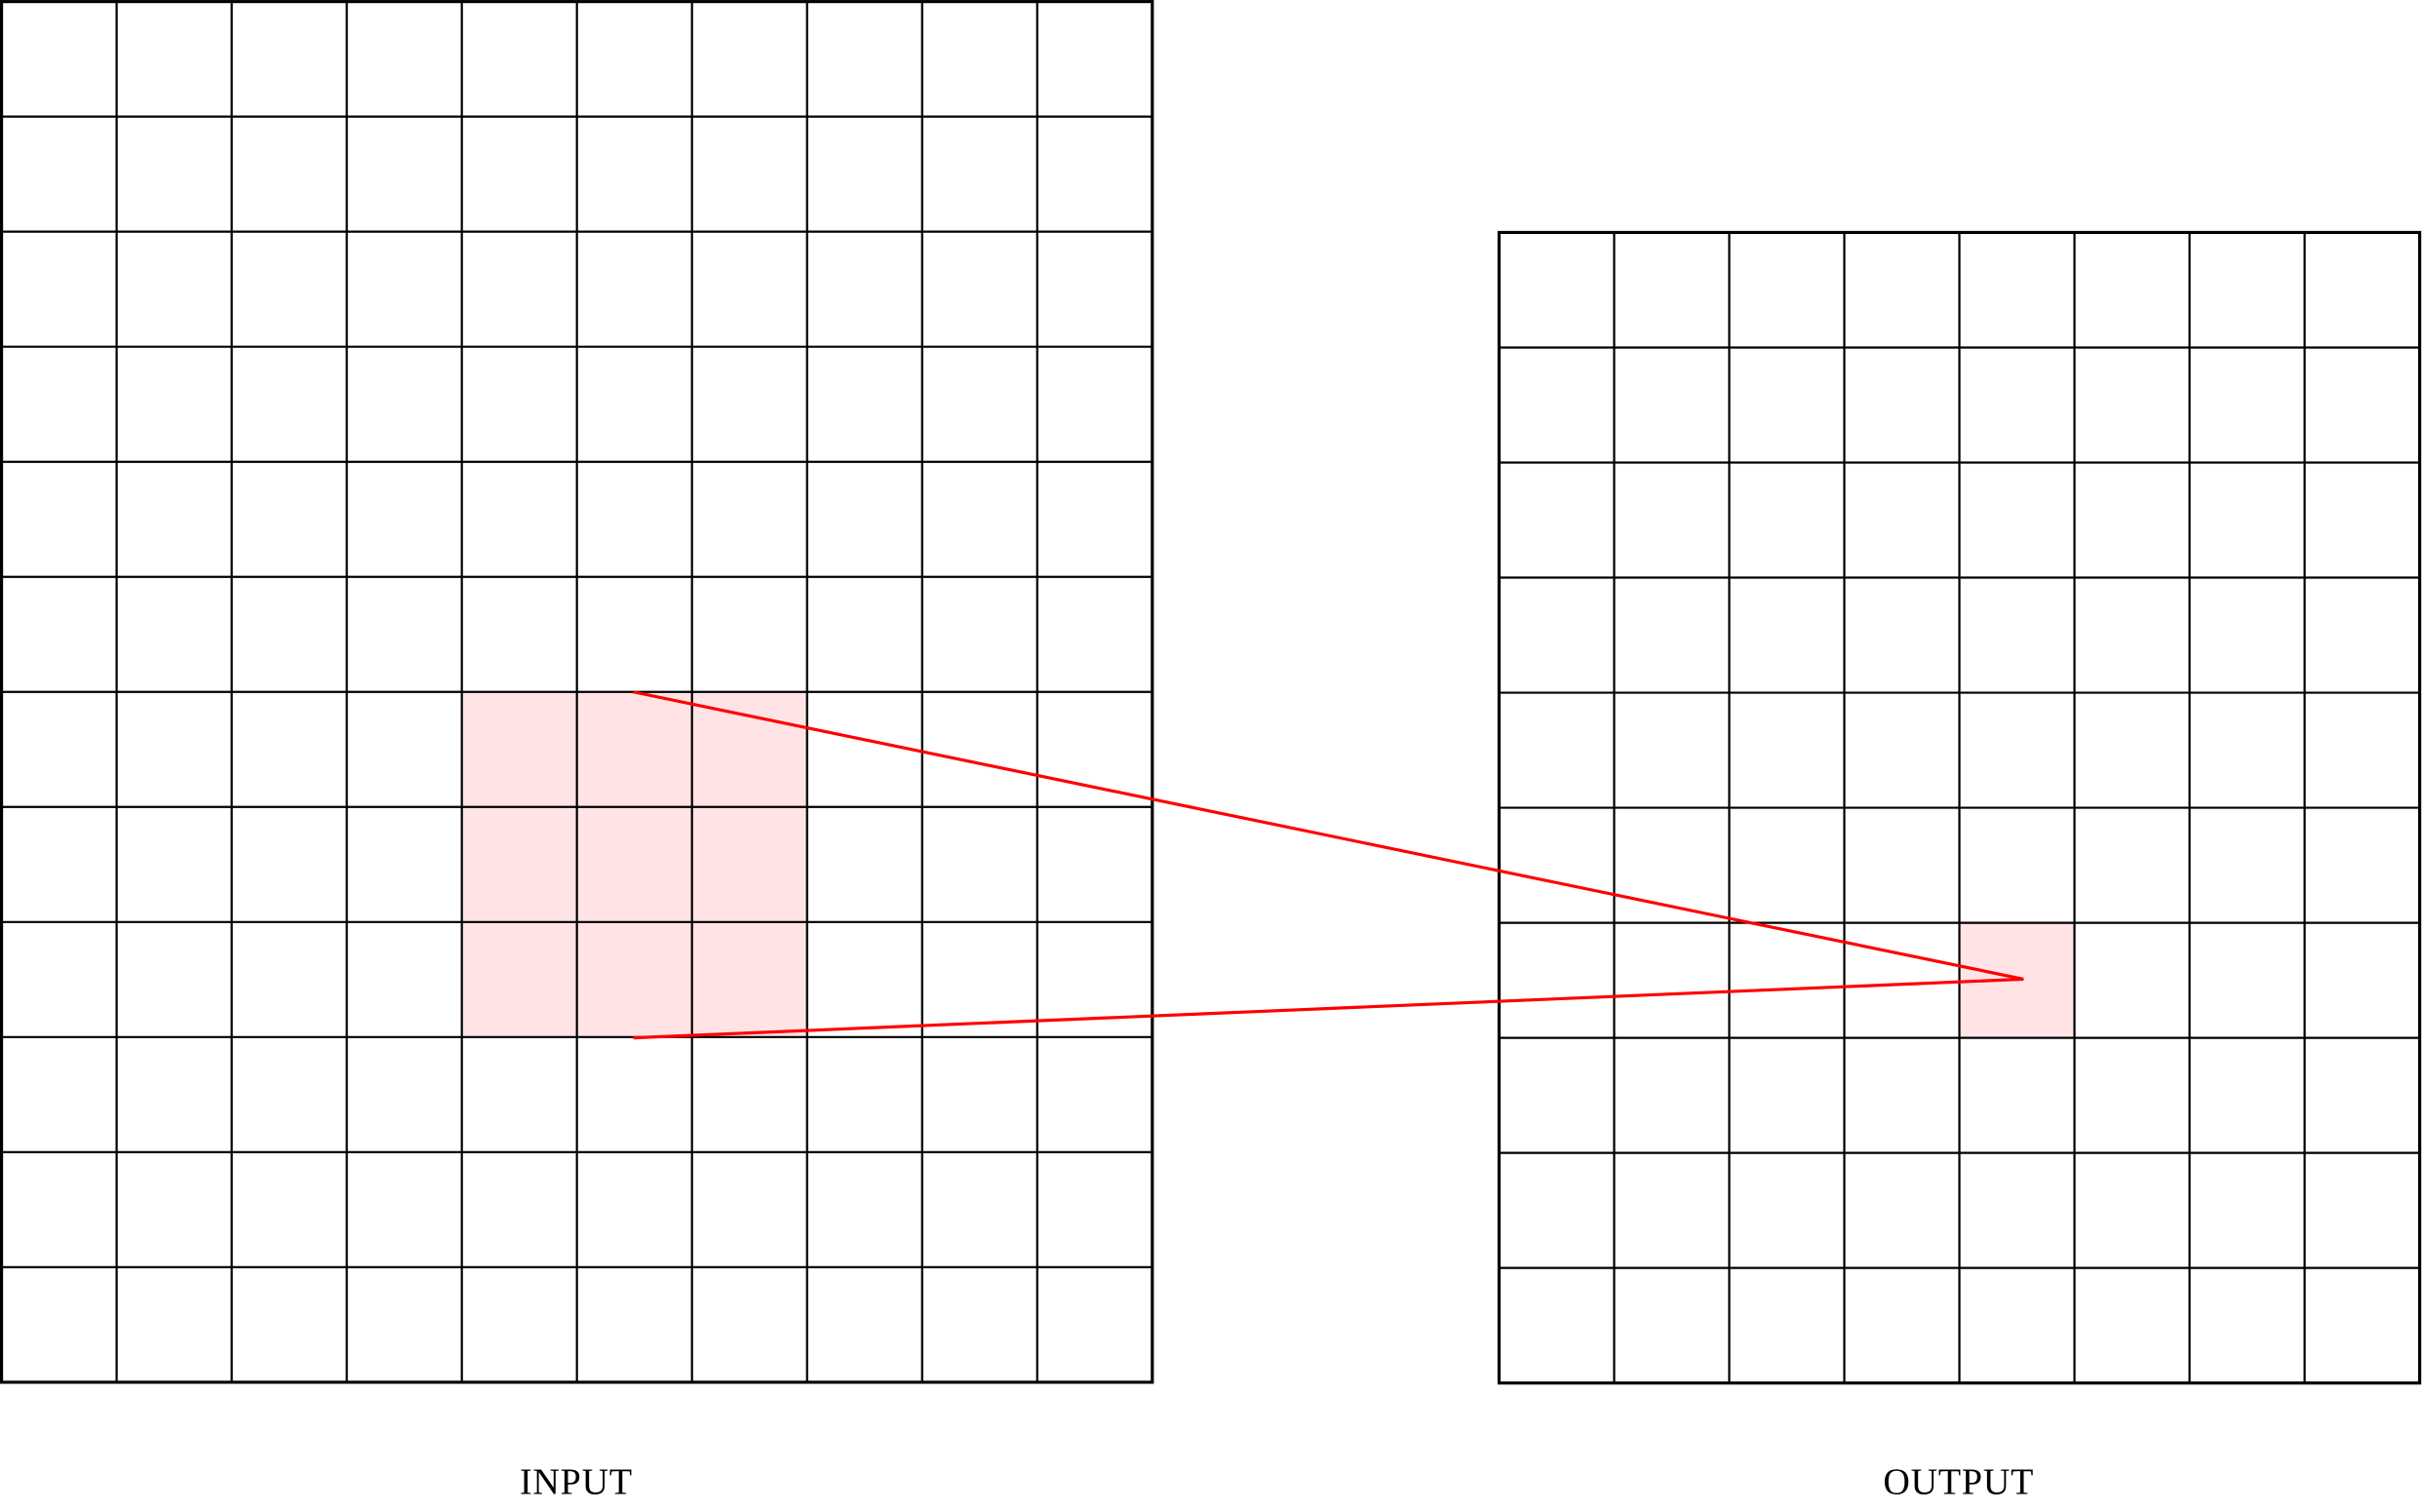  I want to click on input-label: INPUT, so click(576, 1482).